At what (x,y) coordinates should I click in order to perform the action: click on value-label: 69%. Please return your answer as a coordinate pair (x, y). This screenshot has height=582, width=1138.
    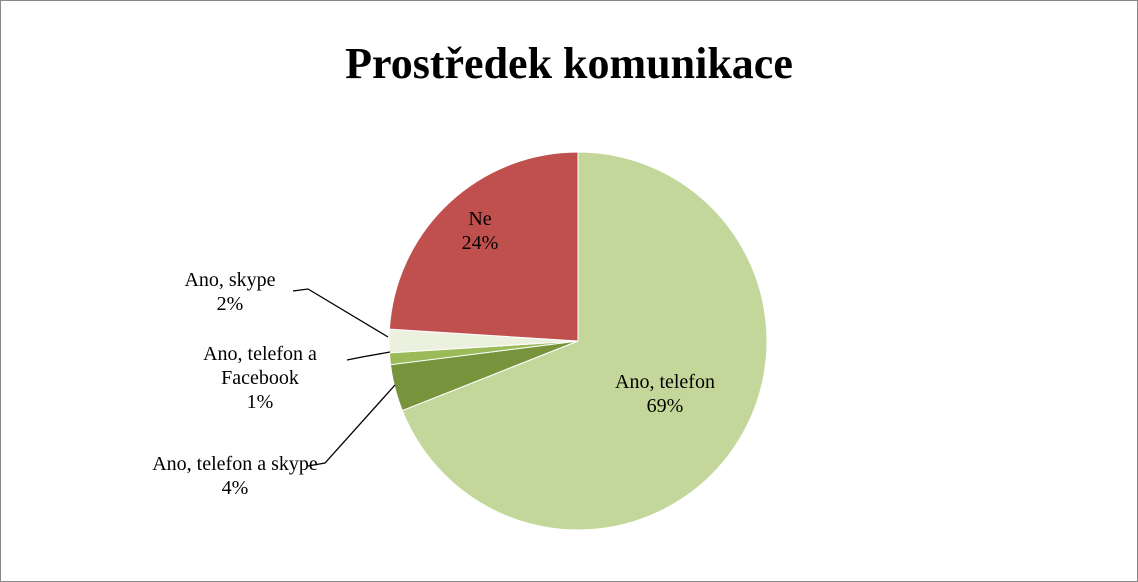
    Looking at the image, I should click on (665, 406).